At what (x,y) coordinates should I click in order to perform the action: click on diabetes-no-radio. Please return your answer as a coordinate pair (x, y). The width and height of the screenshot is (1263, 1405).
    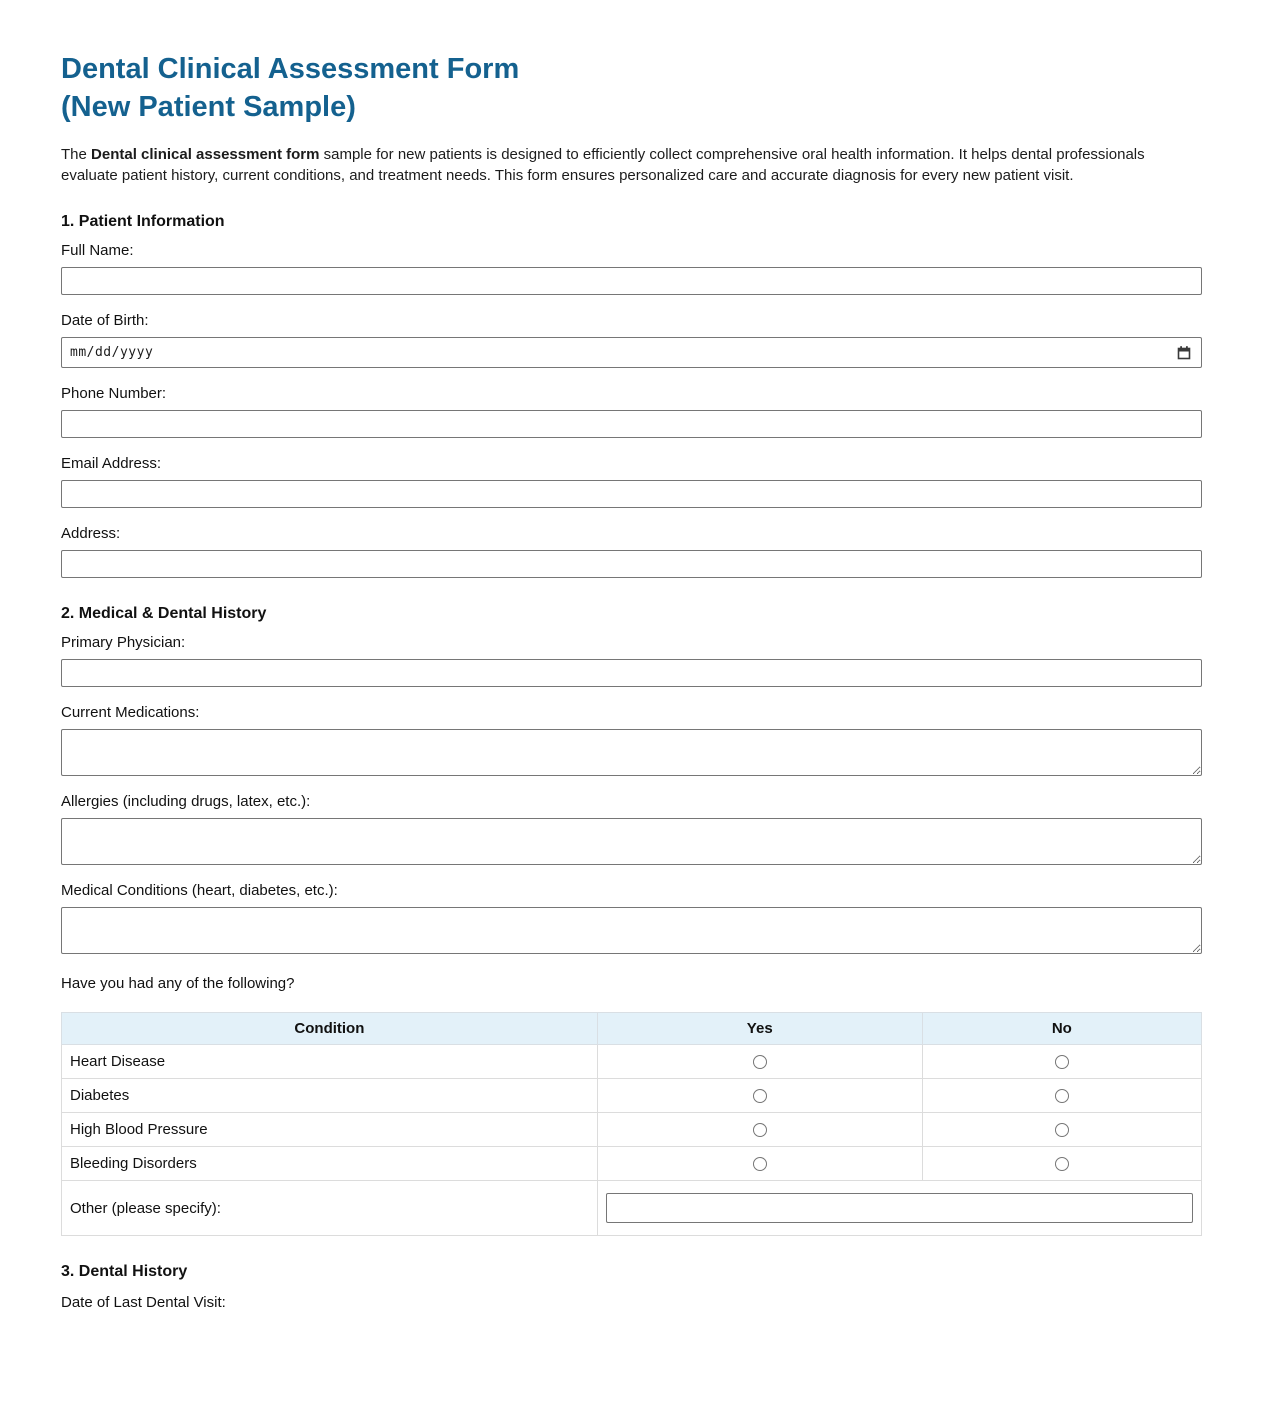
    Looking at the image, I should click on (1061, 1096).